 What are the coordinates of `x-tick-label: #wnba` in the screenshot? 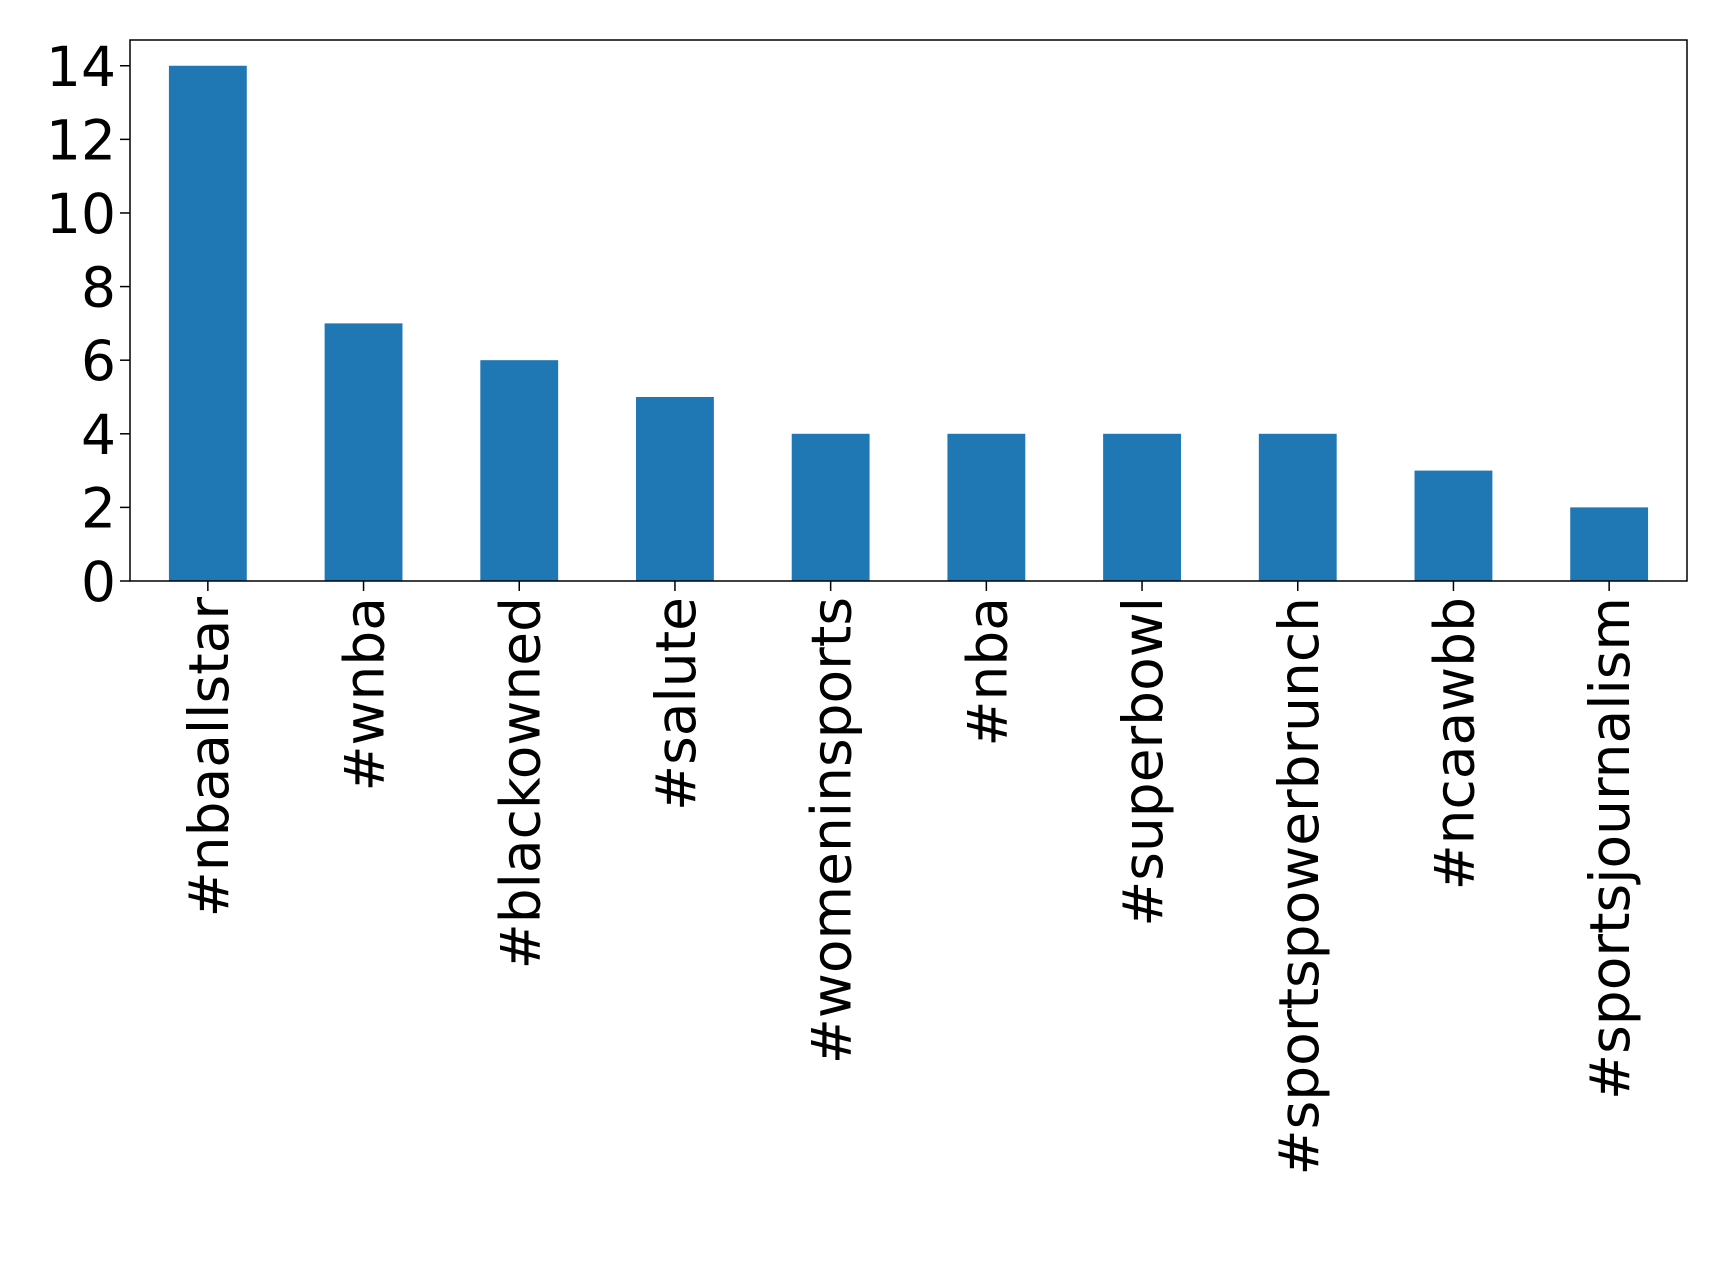 It's located at (365, 694).